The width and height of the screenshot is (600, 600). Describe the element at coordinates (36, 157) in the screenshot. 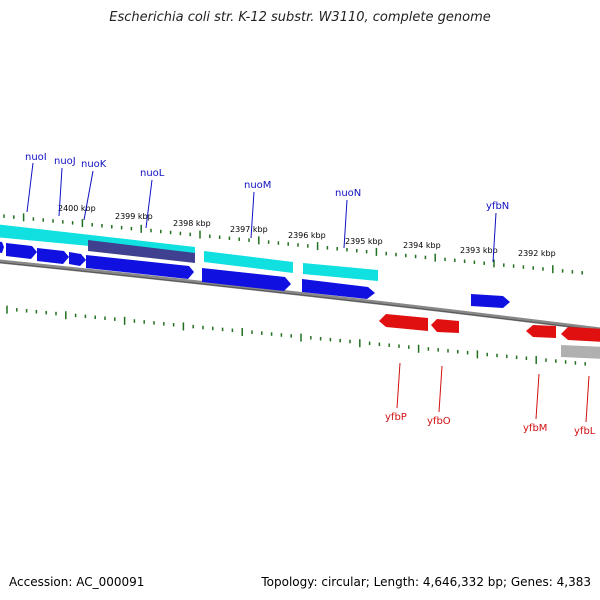

I see `gene-label-nuoI: nuoI` at that location.